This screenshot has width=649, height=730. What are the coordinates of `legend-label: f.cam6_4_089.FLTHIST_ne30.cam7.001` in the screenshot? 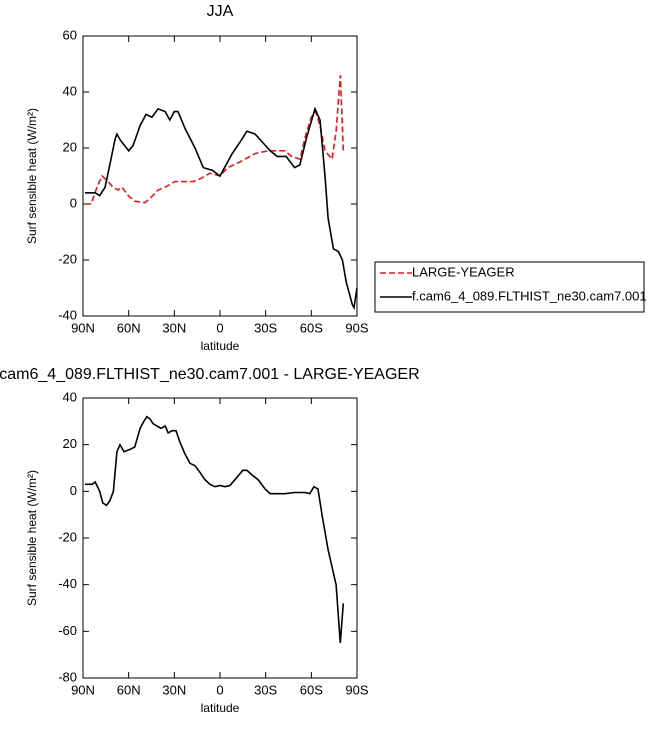 It's located at (529, 295).